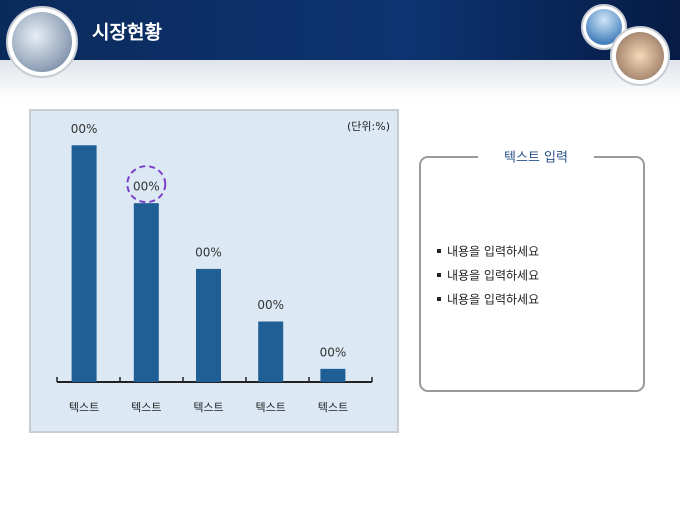 The width and height of the screenshot is (680, 510). Describe the element at coordinates (604, 27) in the screenshot. I see `icon-plane` at that location.